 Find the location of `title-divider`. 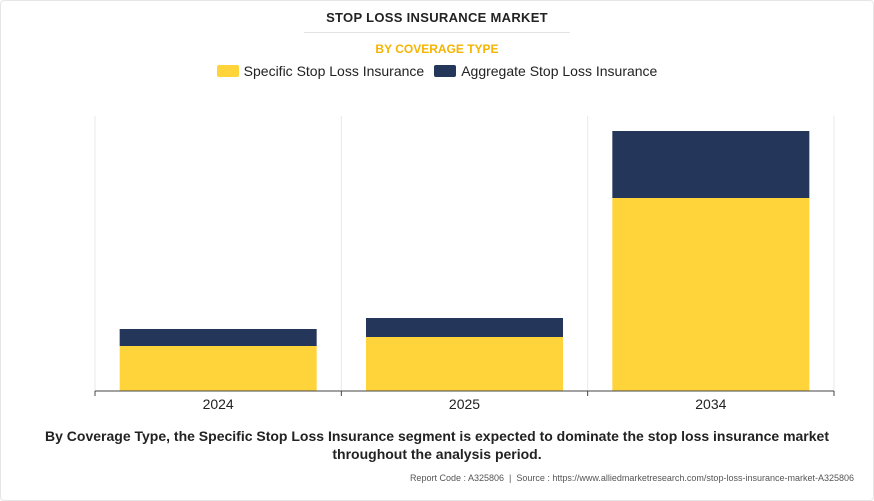

title-divider is located at coordinates (437, 32).